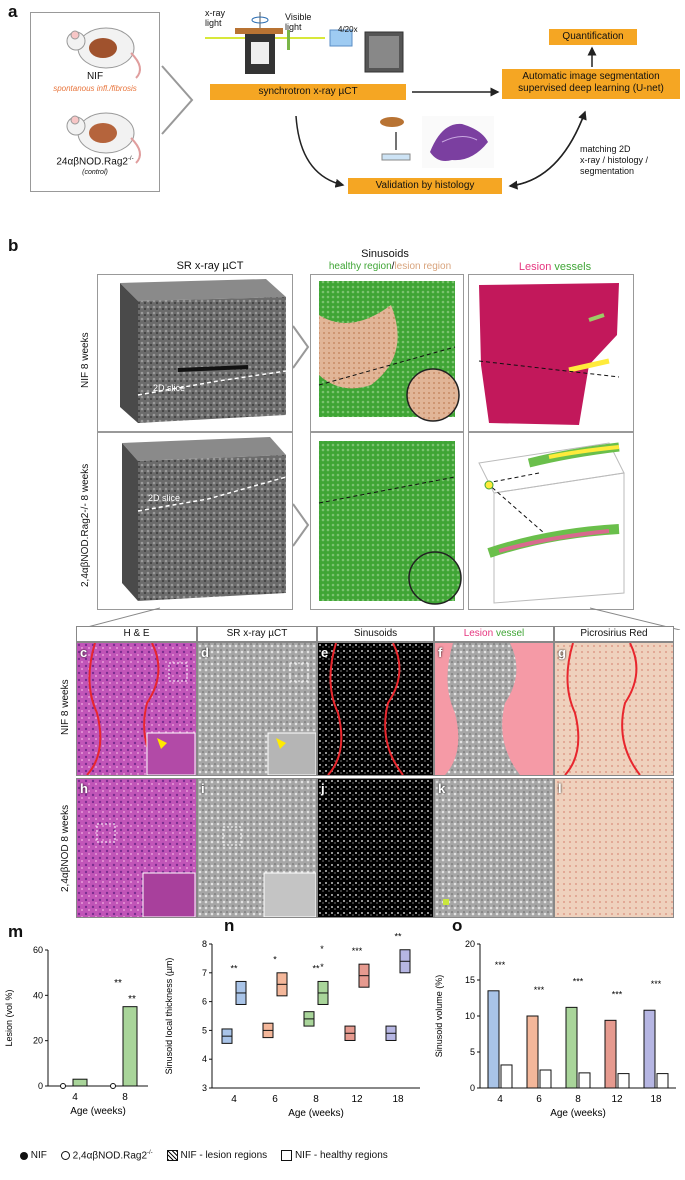  Describe the element at coordinates (98, 1111) in the screenshot. I see `m-xlabel: Age (weeks)` at that location.